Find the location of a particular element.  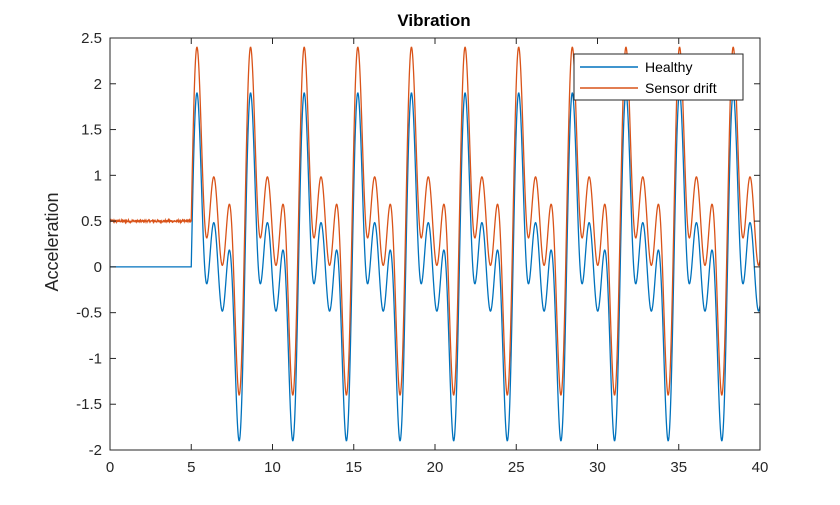

x-tick-label: 35 is located at coordinates (678, 467).